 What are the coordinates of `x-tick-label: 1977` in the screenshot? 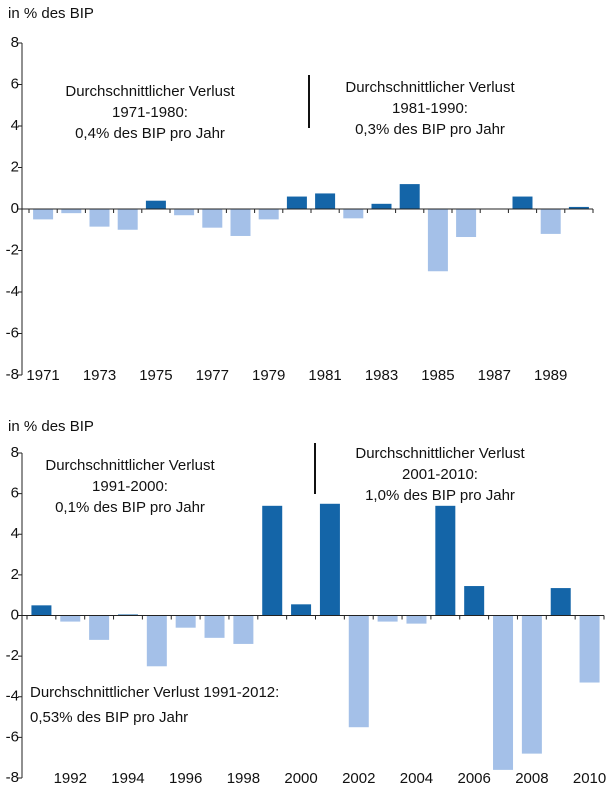 It's located at (212, 375).